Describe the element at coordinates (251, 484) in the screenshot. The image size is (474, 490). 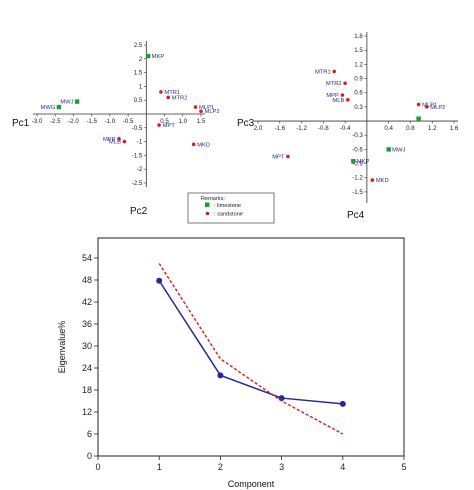
I see `component-axis-label: Component` at that location.